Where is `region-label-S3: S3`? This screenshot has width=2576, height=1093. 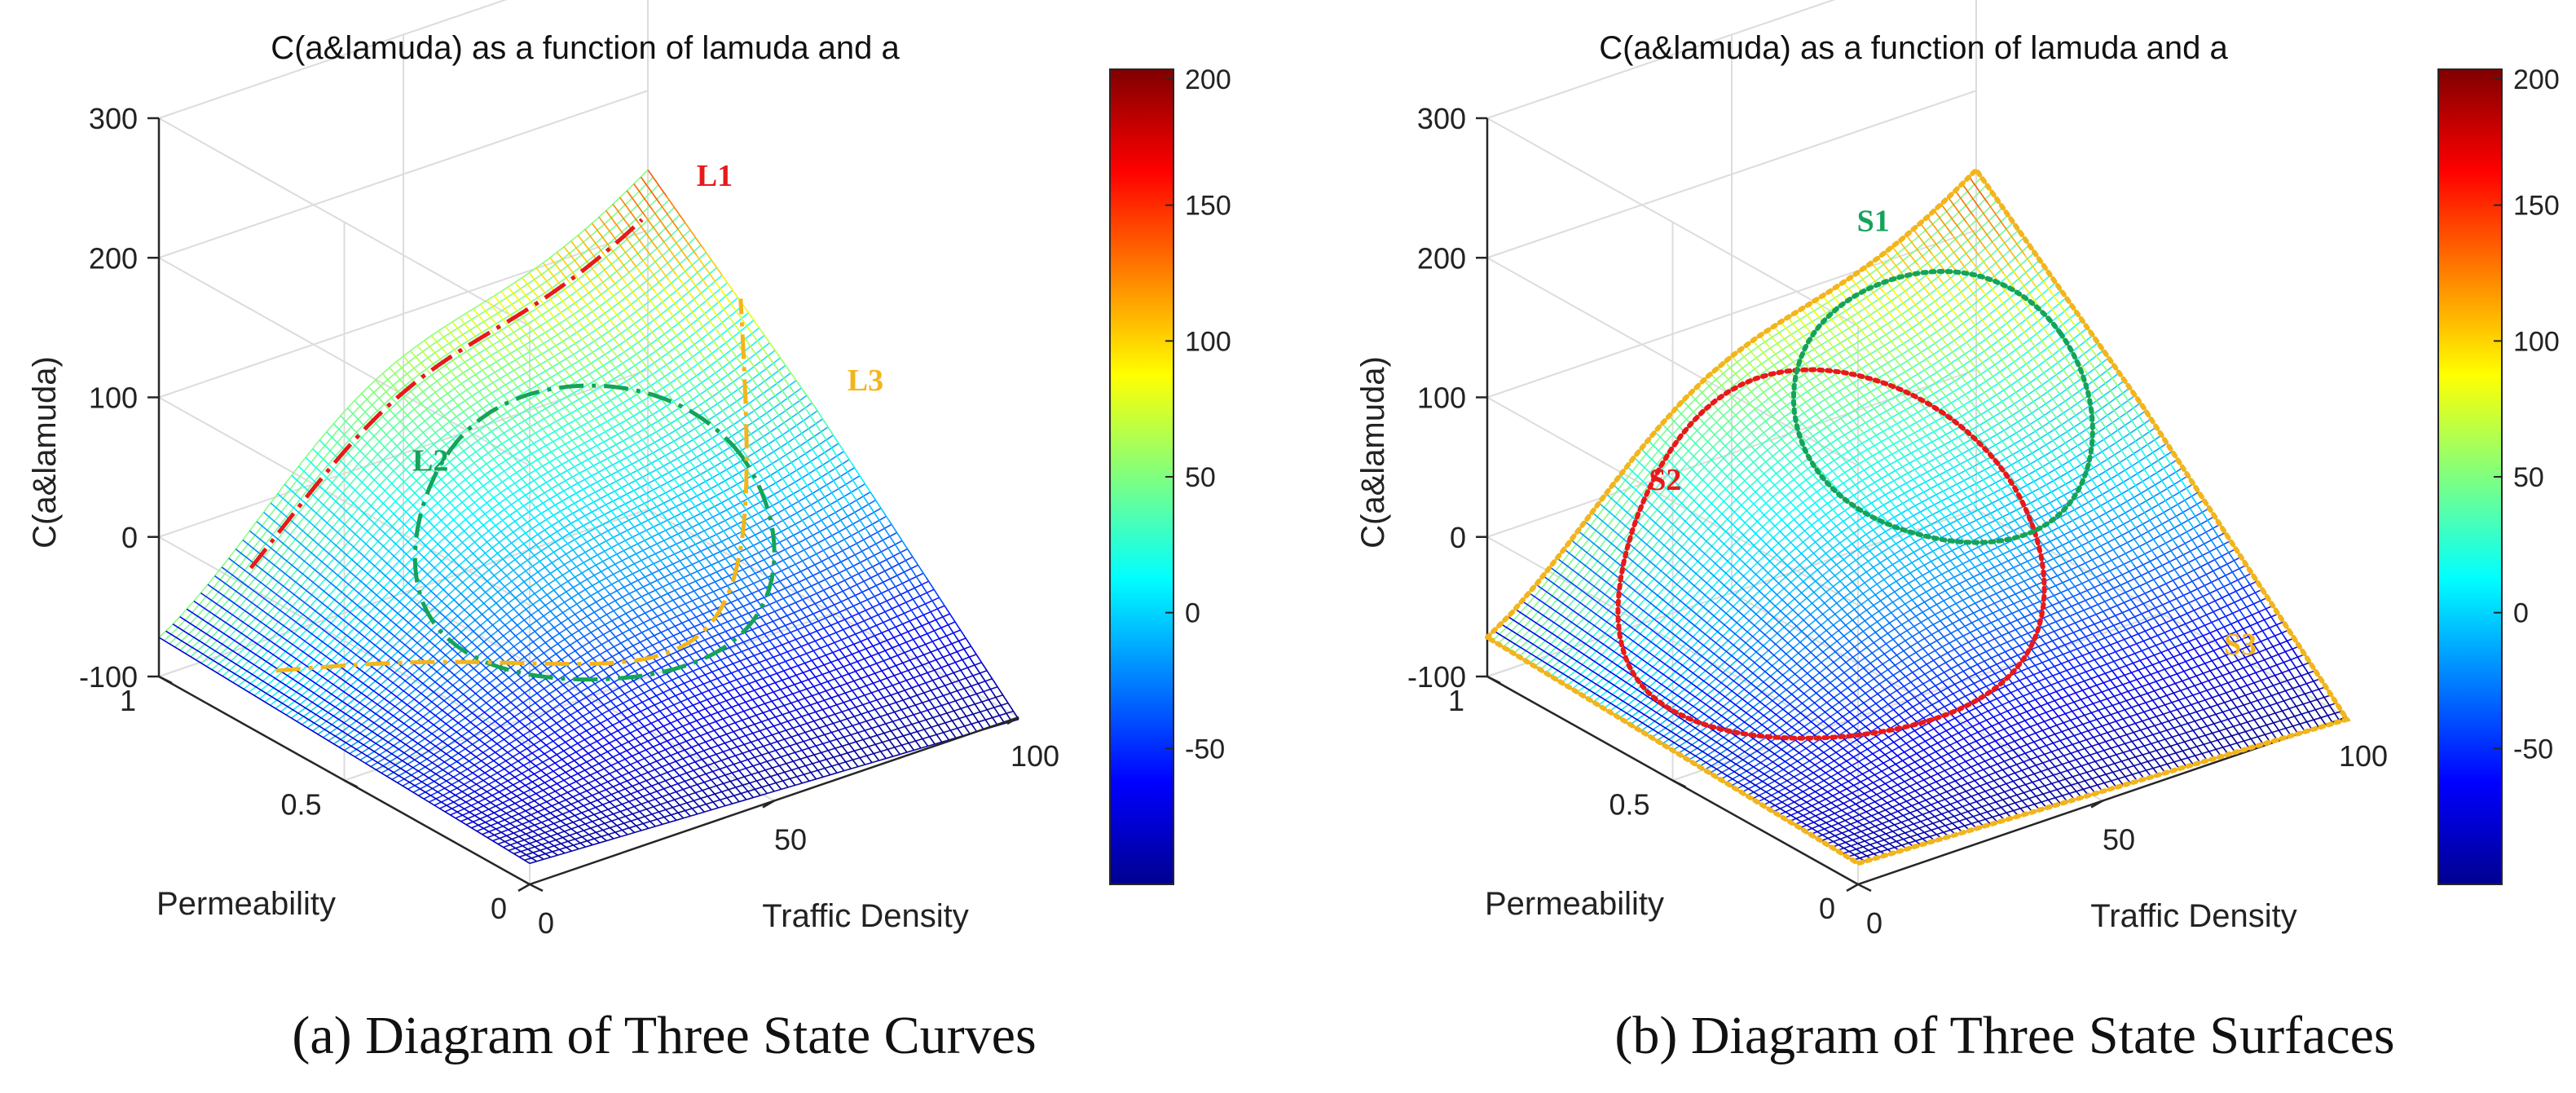 region-label-S3: S3 is located at coordinates (2240, 645).